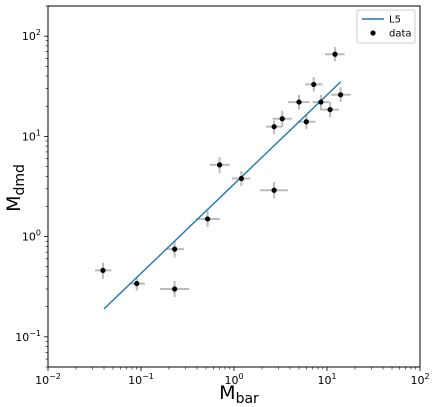 Image resolution: width=436 pixels, height=407 pixels. What do you see at coordinates (247, 399) in the screenshot?
I see `x-axis-label-sub: bar` at bounding box center [247, 399].